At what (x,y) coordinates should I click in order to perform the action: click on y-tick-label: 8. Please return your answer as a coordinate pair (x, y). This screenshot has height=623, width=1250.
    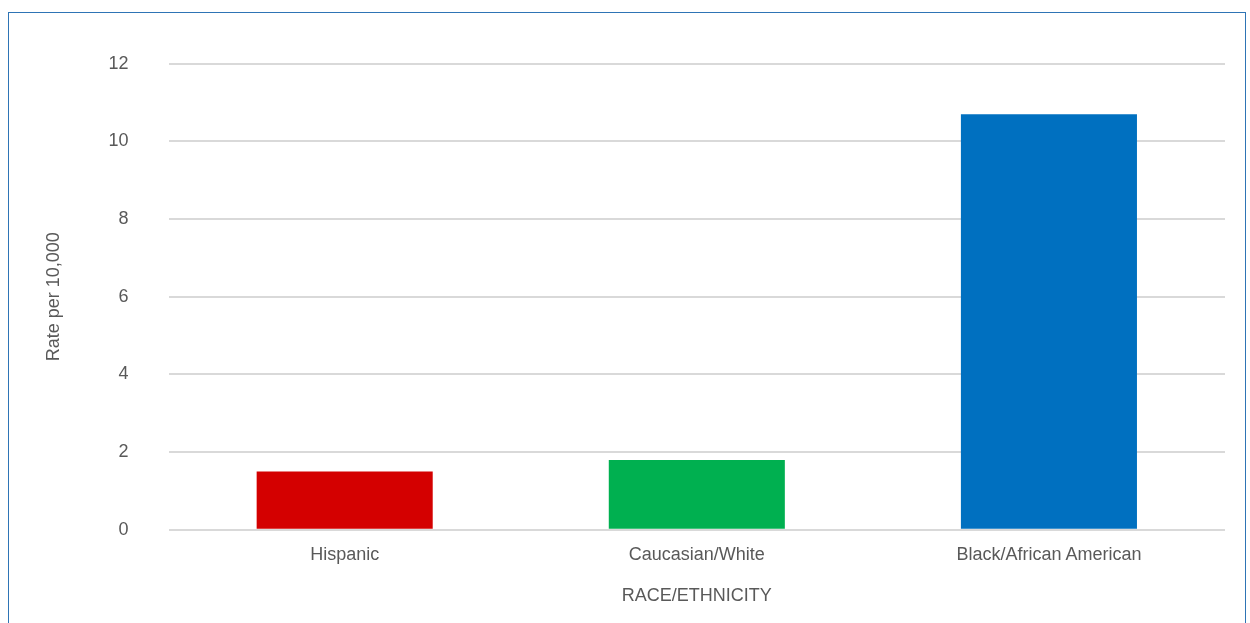
    Looking at the image, I should click on (123, 218).